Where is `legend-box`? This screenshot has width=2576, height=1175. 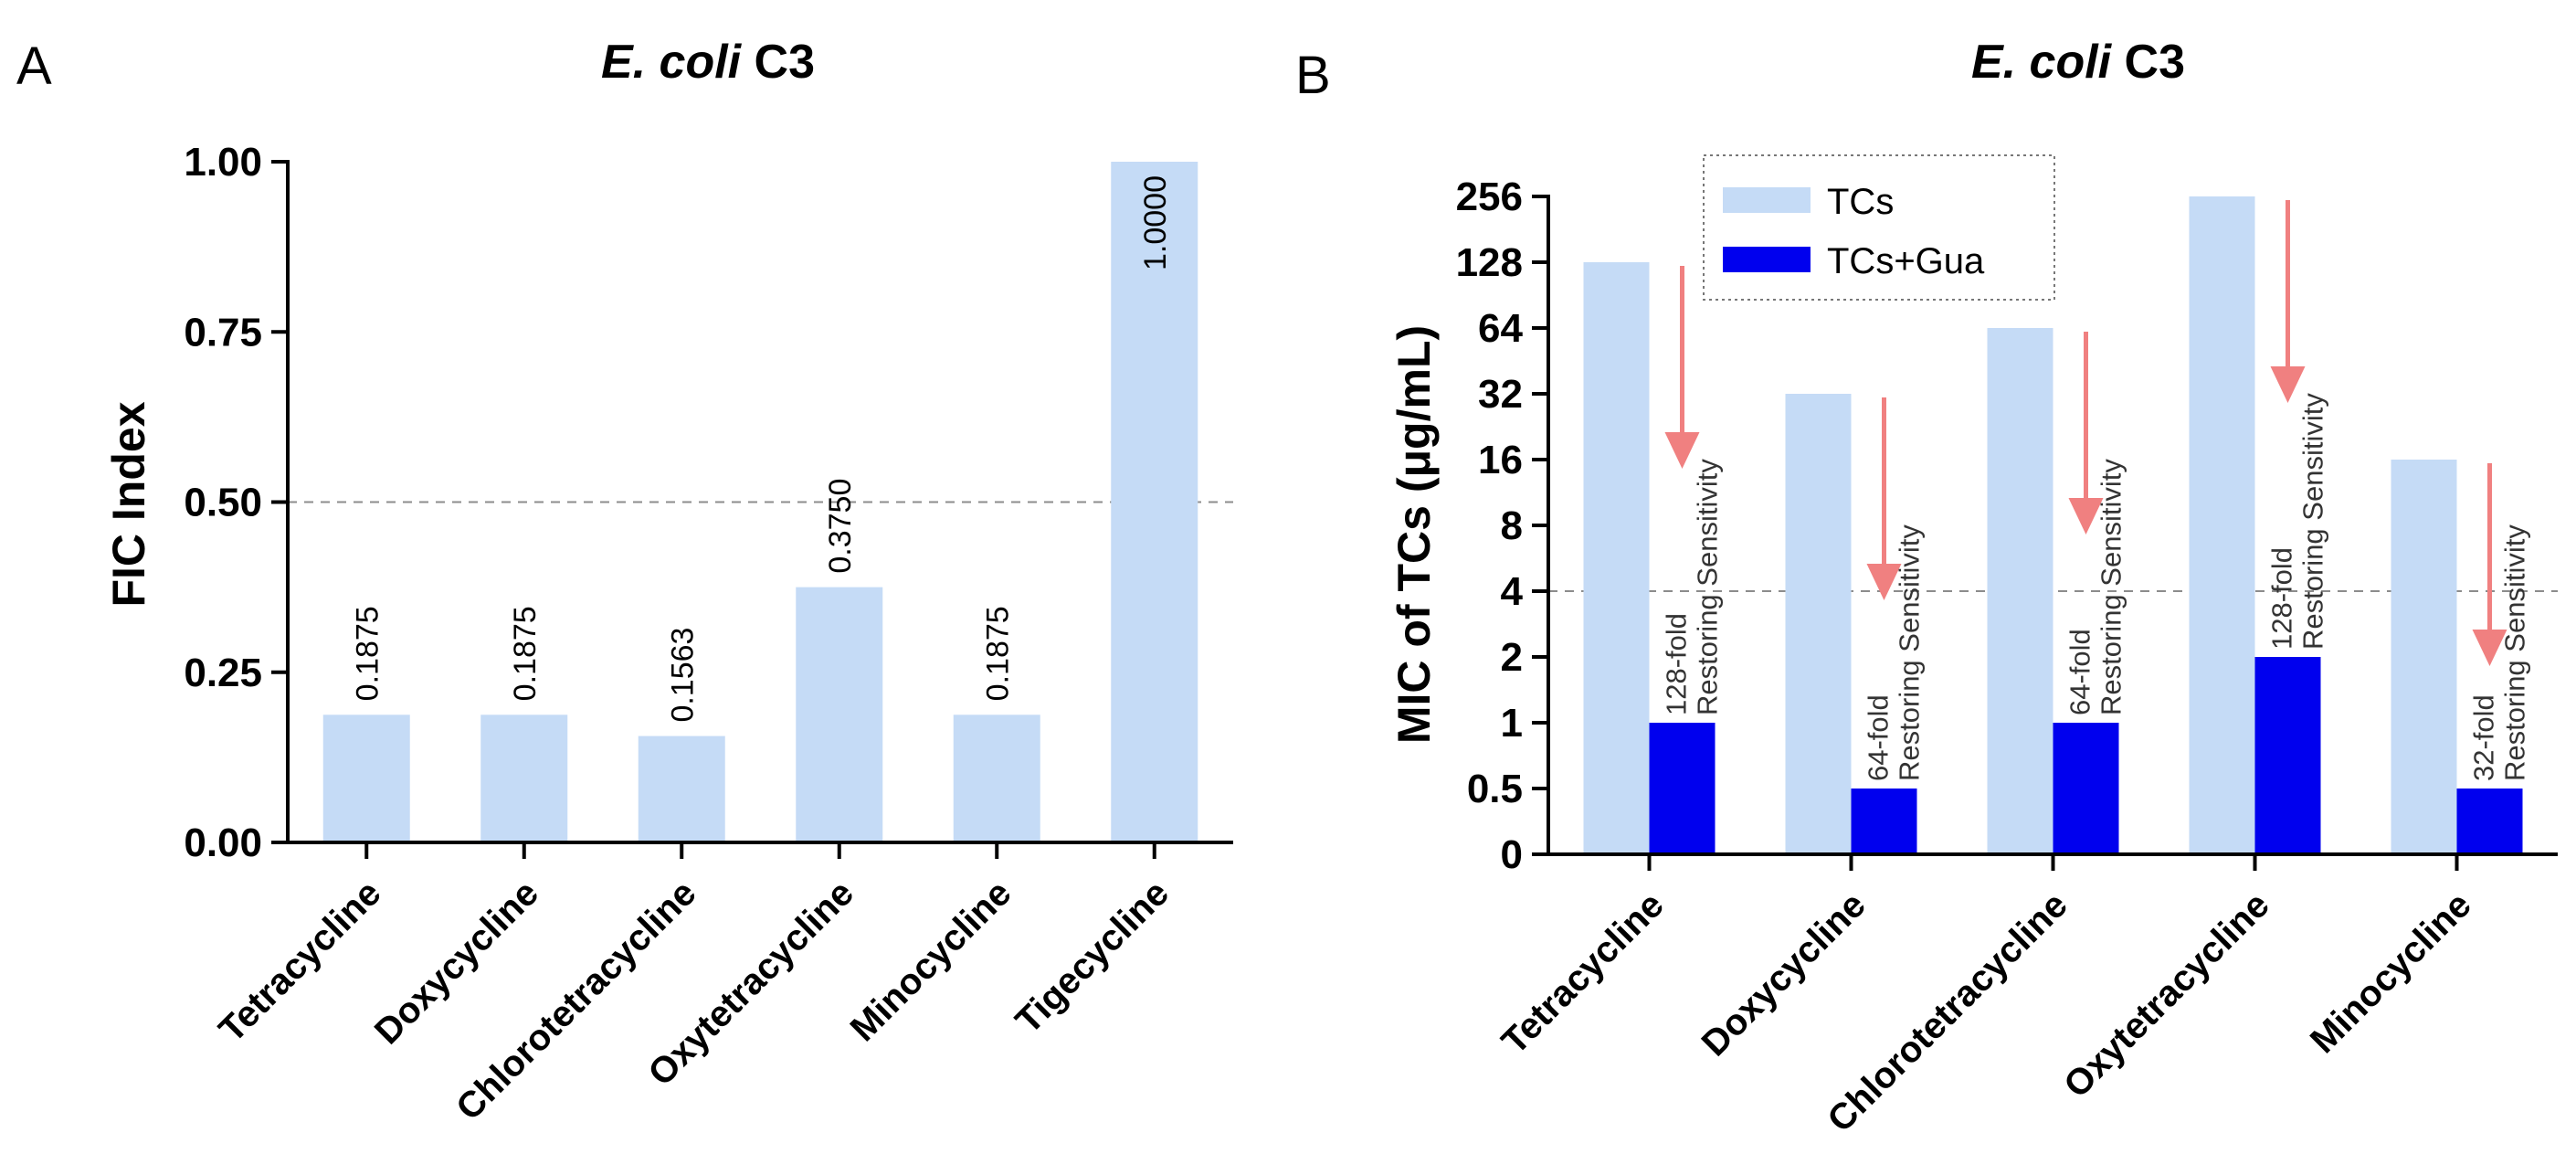 legend-box is located at coordinates (1879, 228).